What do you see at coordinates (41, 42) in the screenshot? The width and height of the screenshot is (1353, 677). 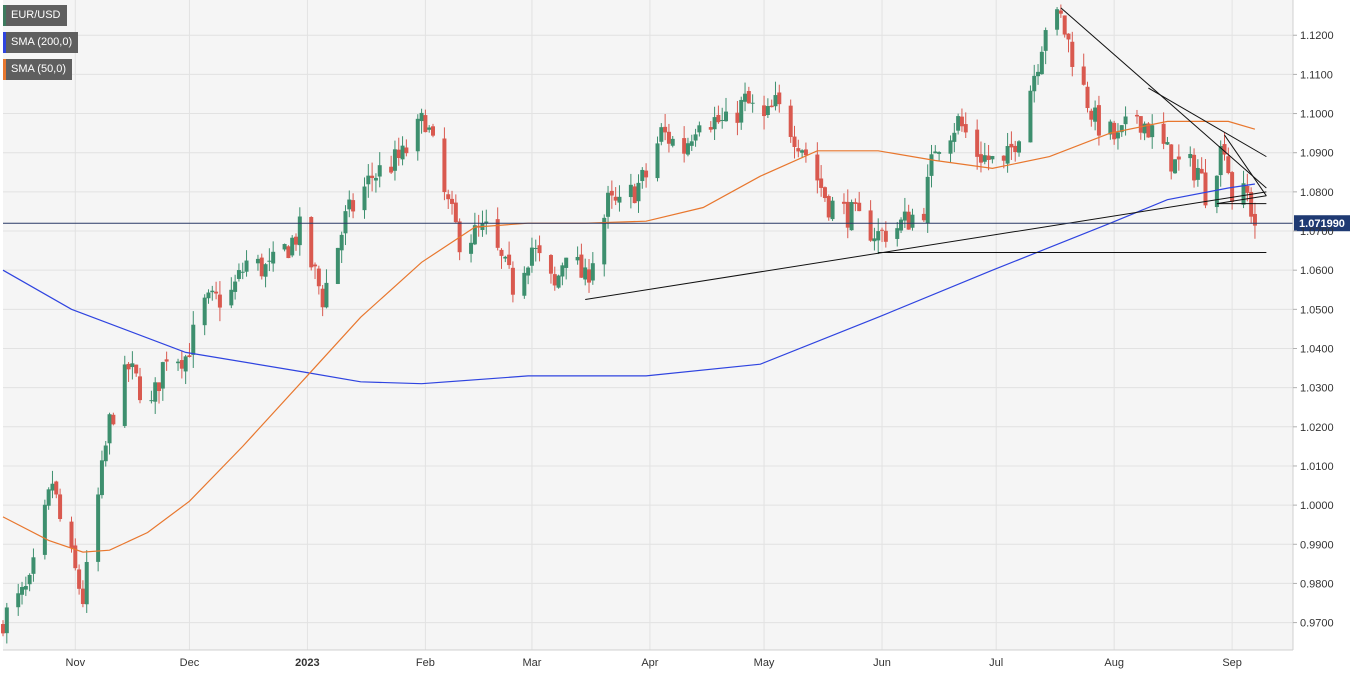 I see `legend-sma200: SMA (200,0)` at bounding box center [41, 42].